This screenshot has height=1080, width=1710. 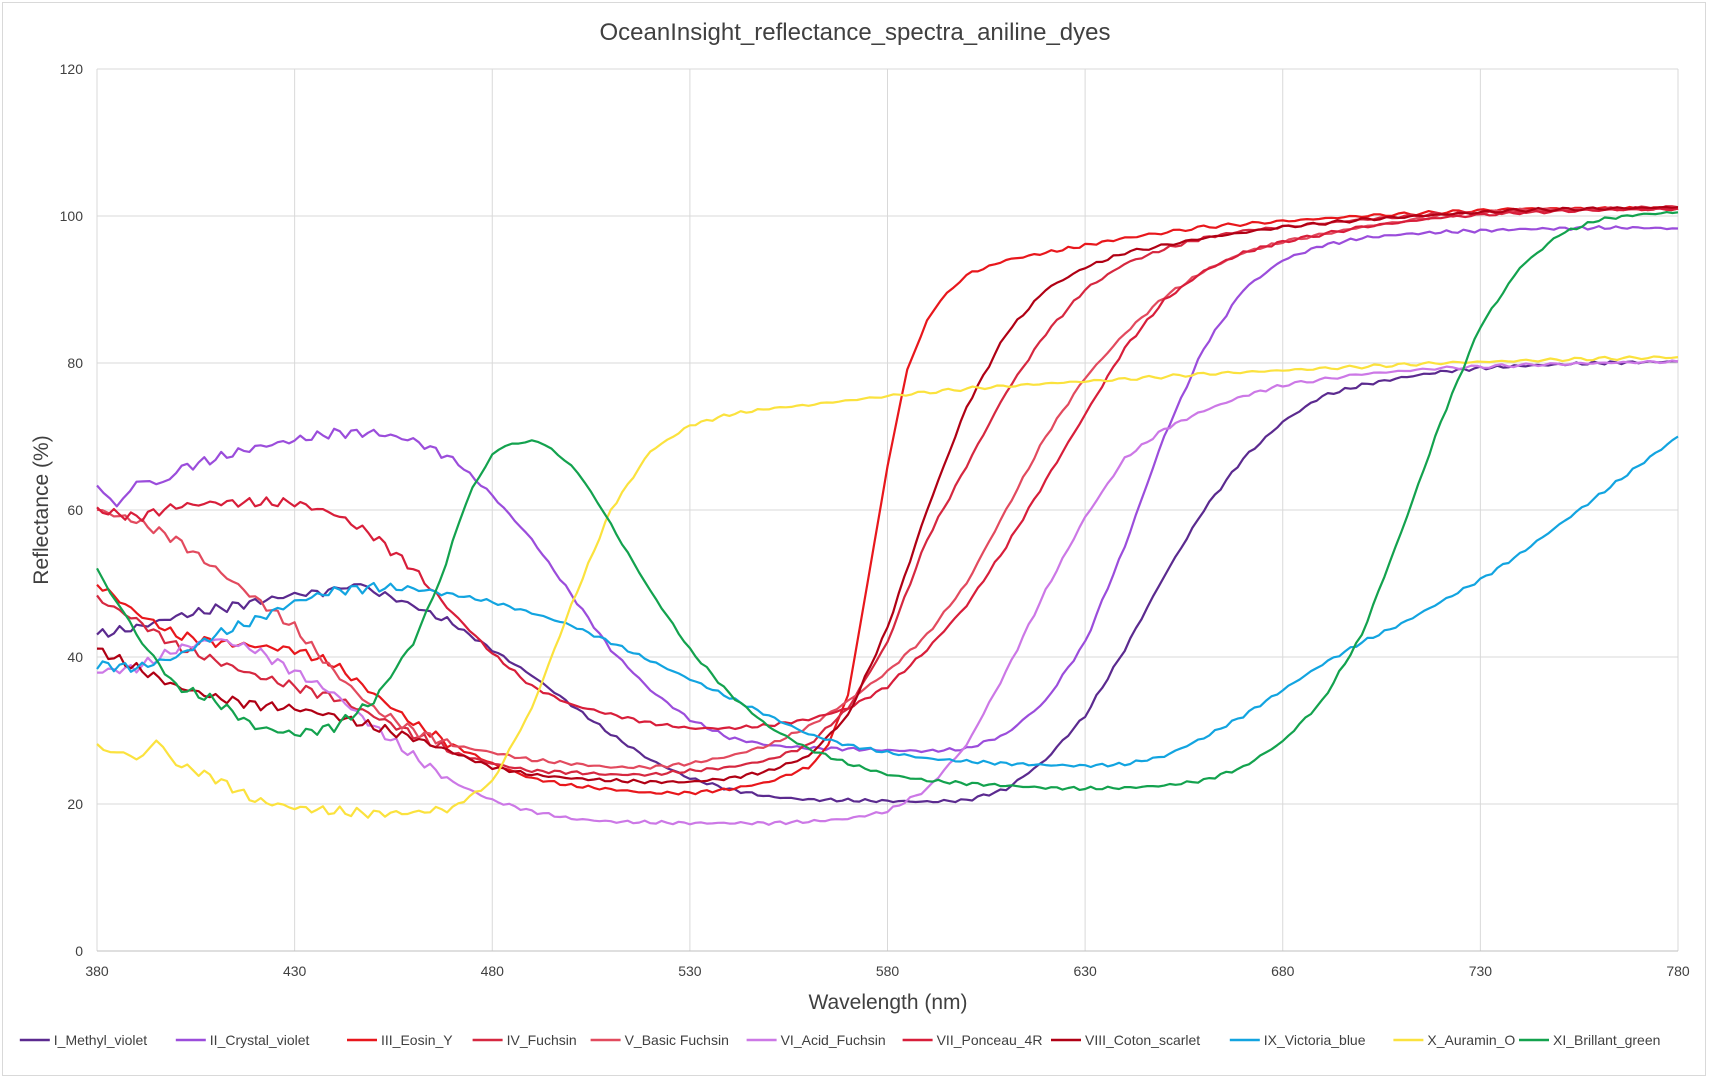 I want to click on legend-item: VIII_Coton_scarlet, so click(x=1125, y=1040).